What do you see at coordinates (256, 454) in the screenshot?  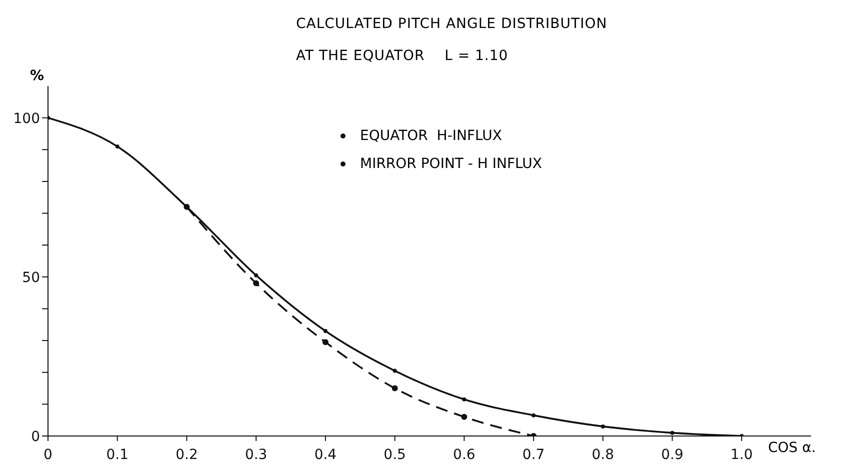 I see `x-tick-label: 0.3` at bounding box center [256, 454].